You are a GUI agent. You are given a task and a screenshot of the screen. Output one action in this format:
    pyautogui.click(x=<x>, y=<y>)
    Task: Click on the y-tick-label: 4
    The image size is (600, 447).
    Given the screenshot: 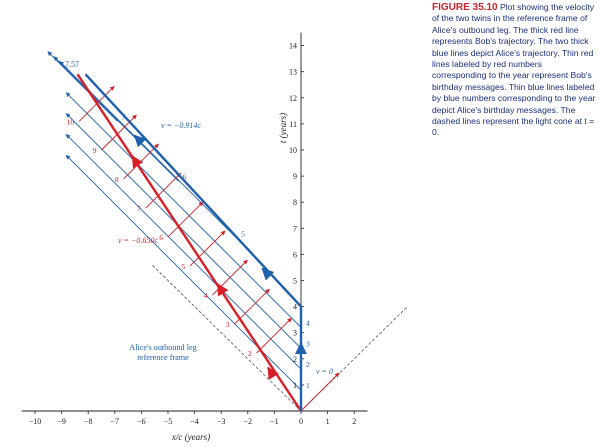 What is the action you would take?
    pyautogui.click(x=295, y=307)
    